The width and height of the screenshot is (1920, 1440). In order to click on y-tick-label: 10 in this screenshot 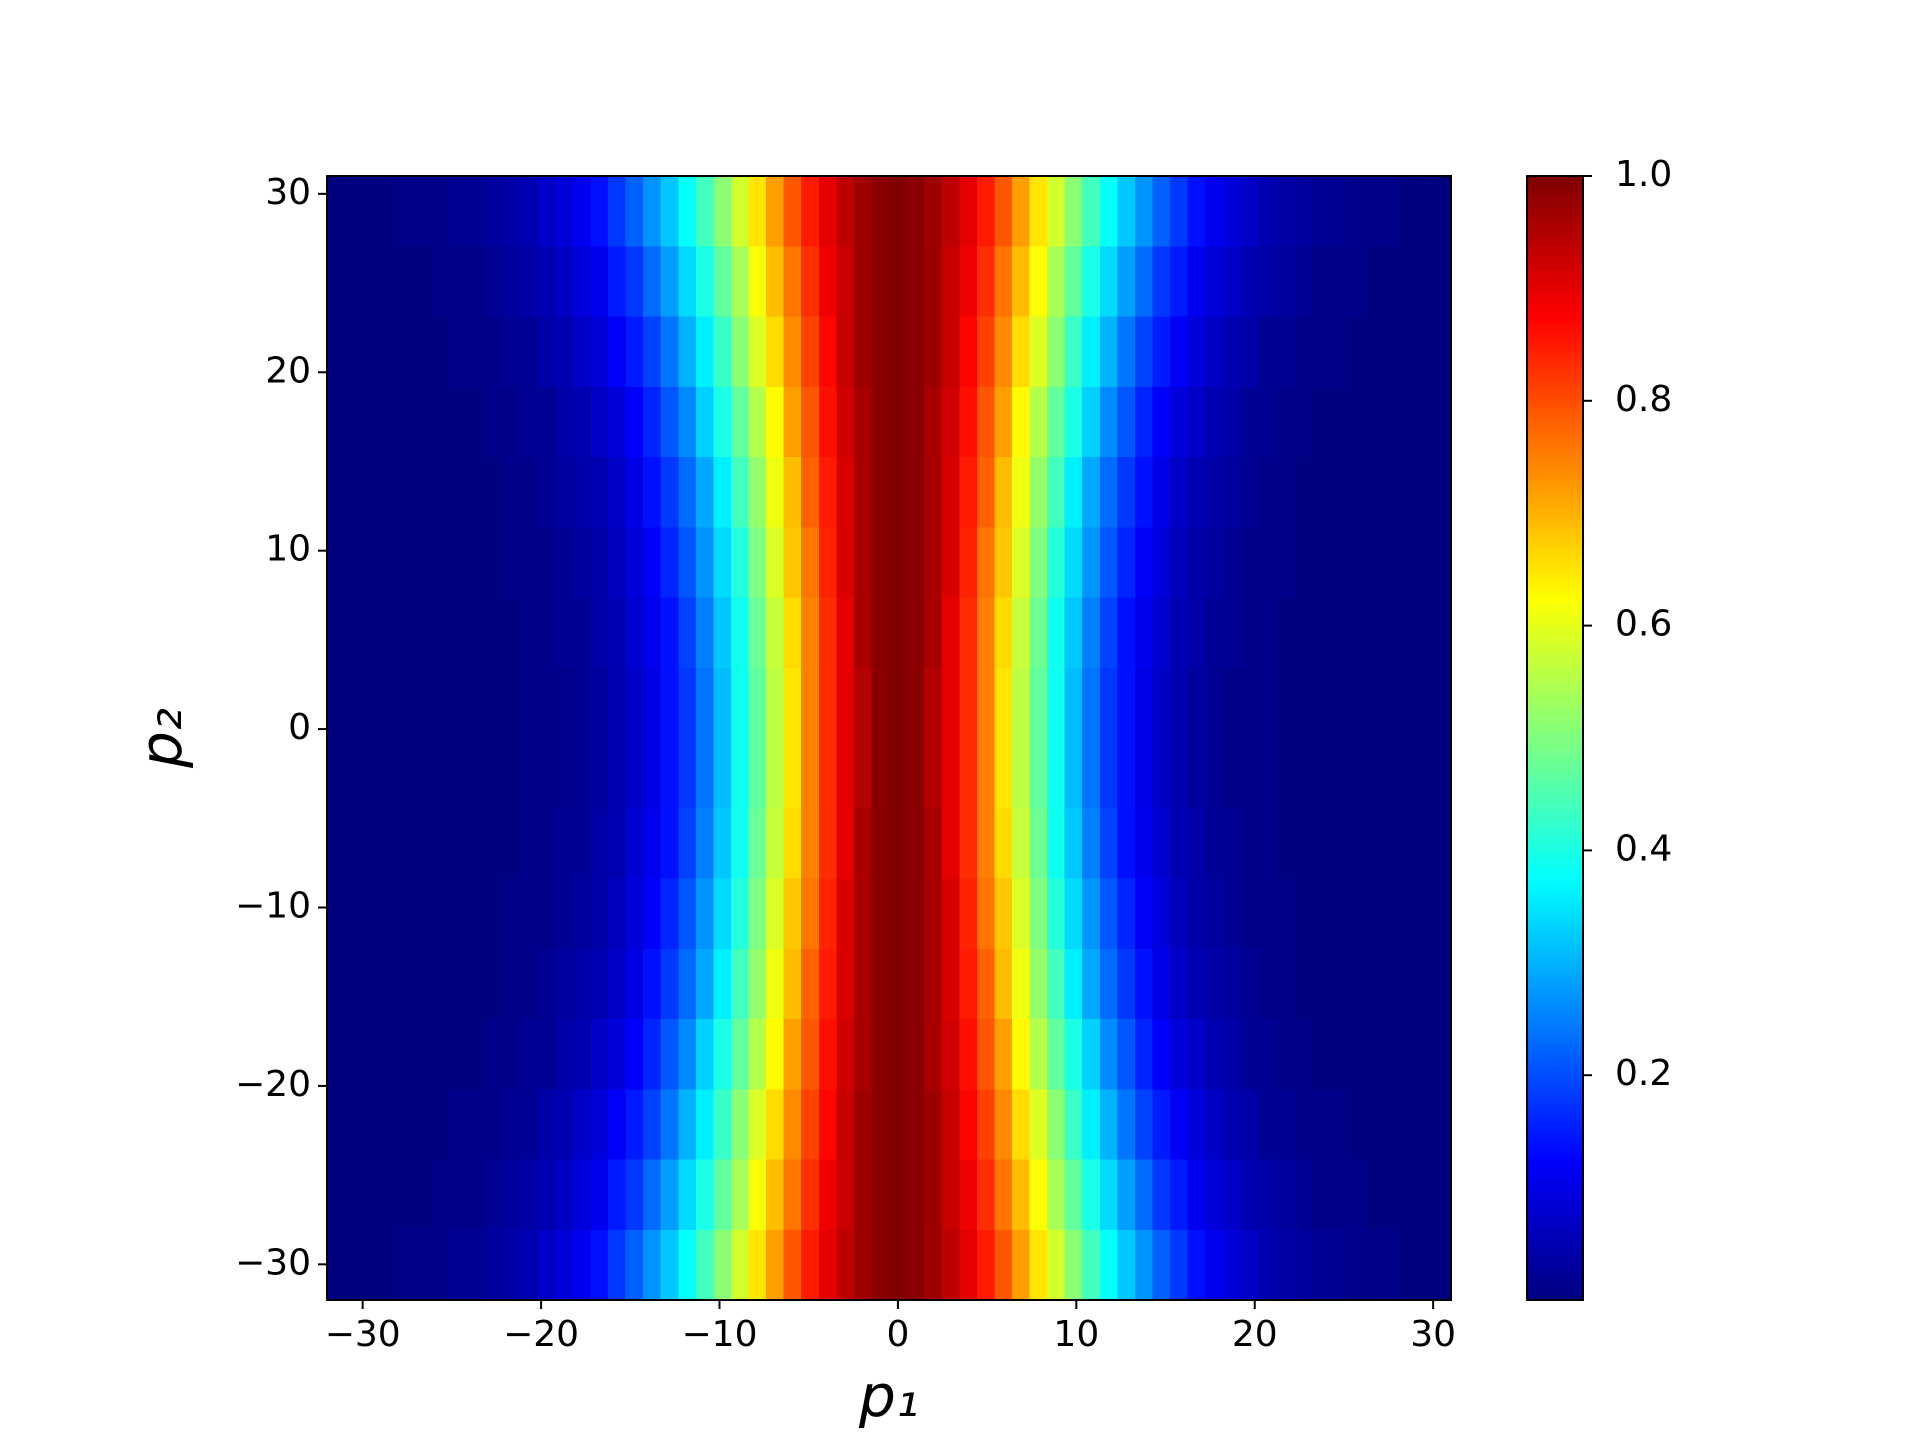, I will do `click(288, 549)`.